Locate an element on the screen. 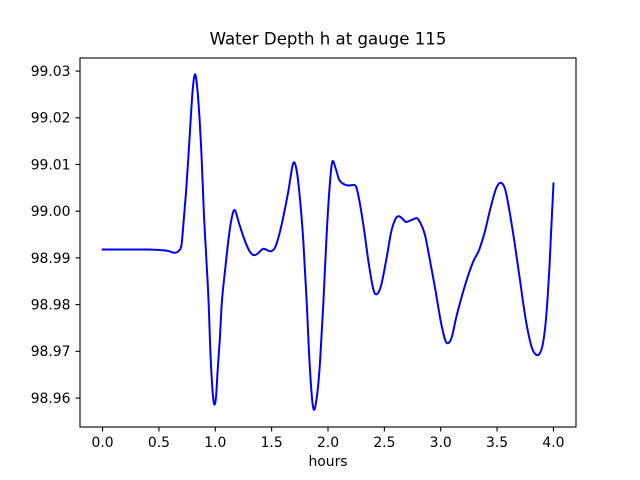 The width and height of the screenshot is (640, 480). y-tick-label: 99.03 is located at coordinates (51, 72).